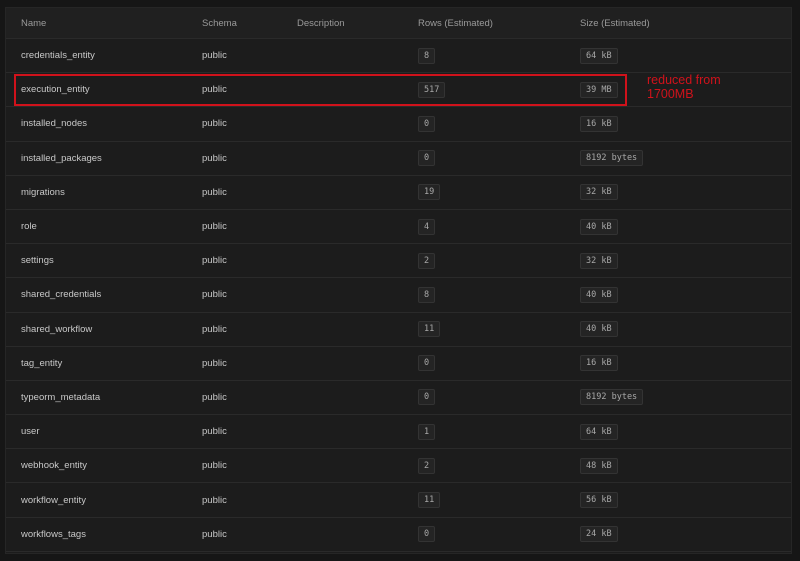  I want to click on table-row: migrations public 19 32 kB, so click(398, 193).